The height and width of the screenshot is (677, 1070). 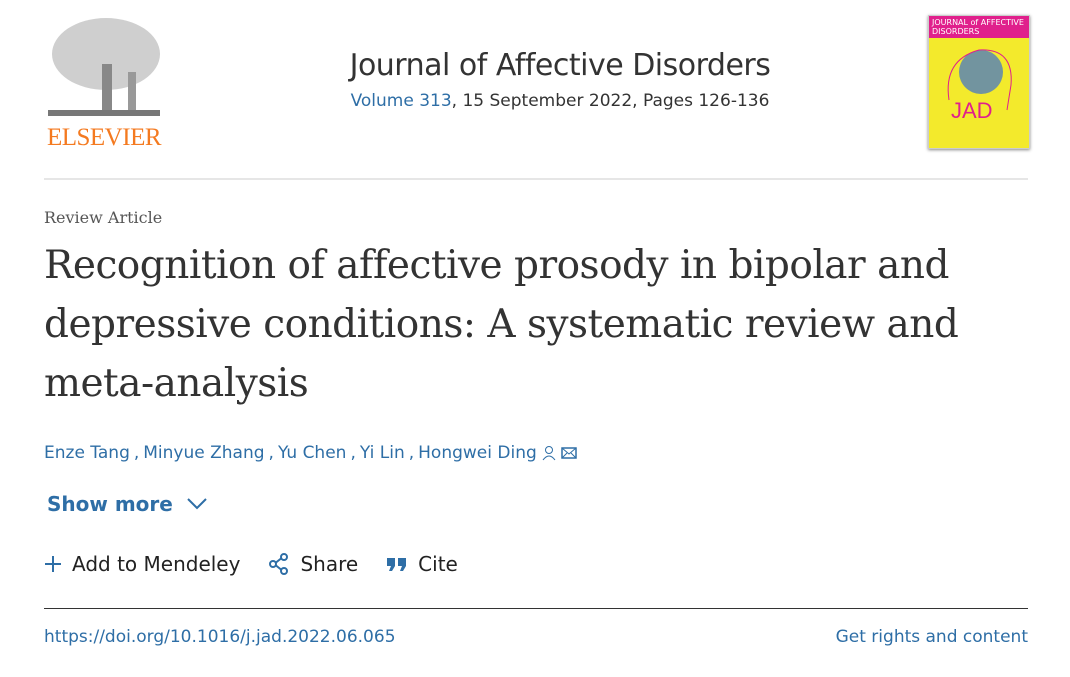 I want to click on author-link: Yi Lin, so click(x=382, y=453).